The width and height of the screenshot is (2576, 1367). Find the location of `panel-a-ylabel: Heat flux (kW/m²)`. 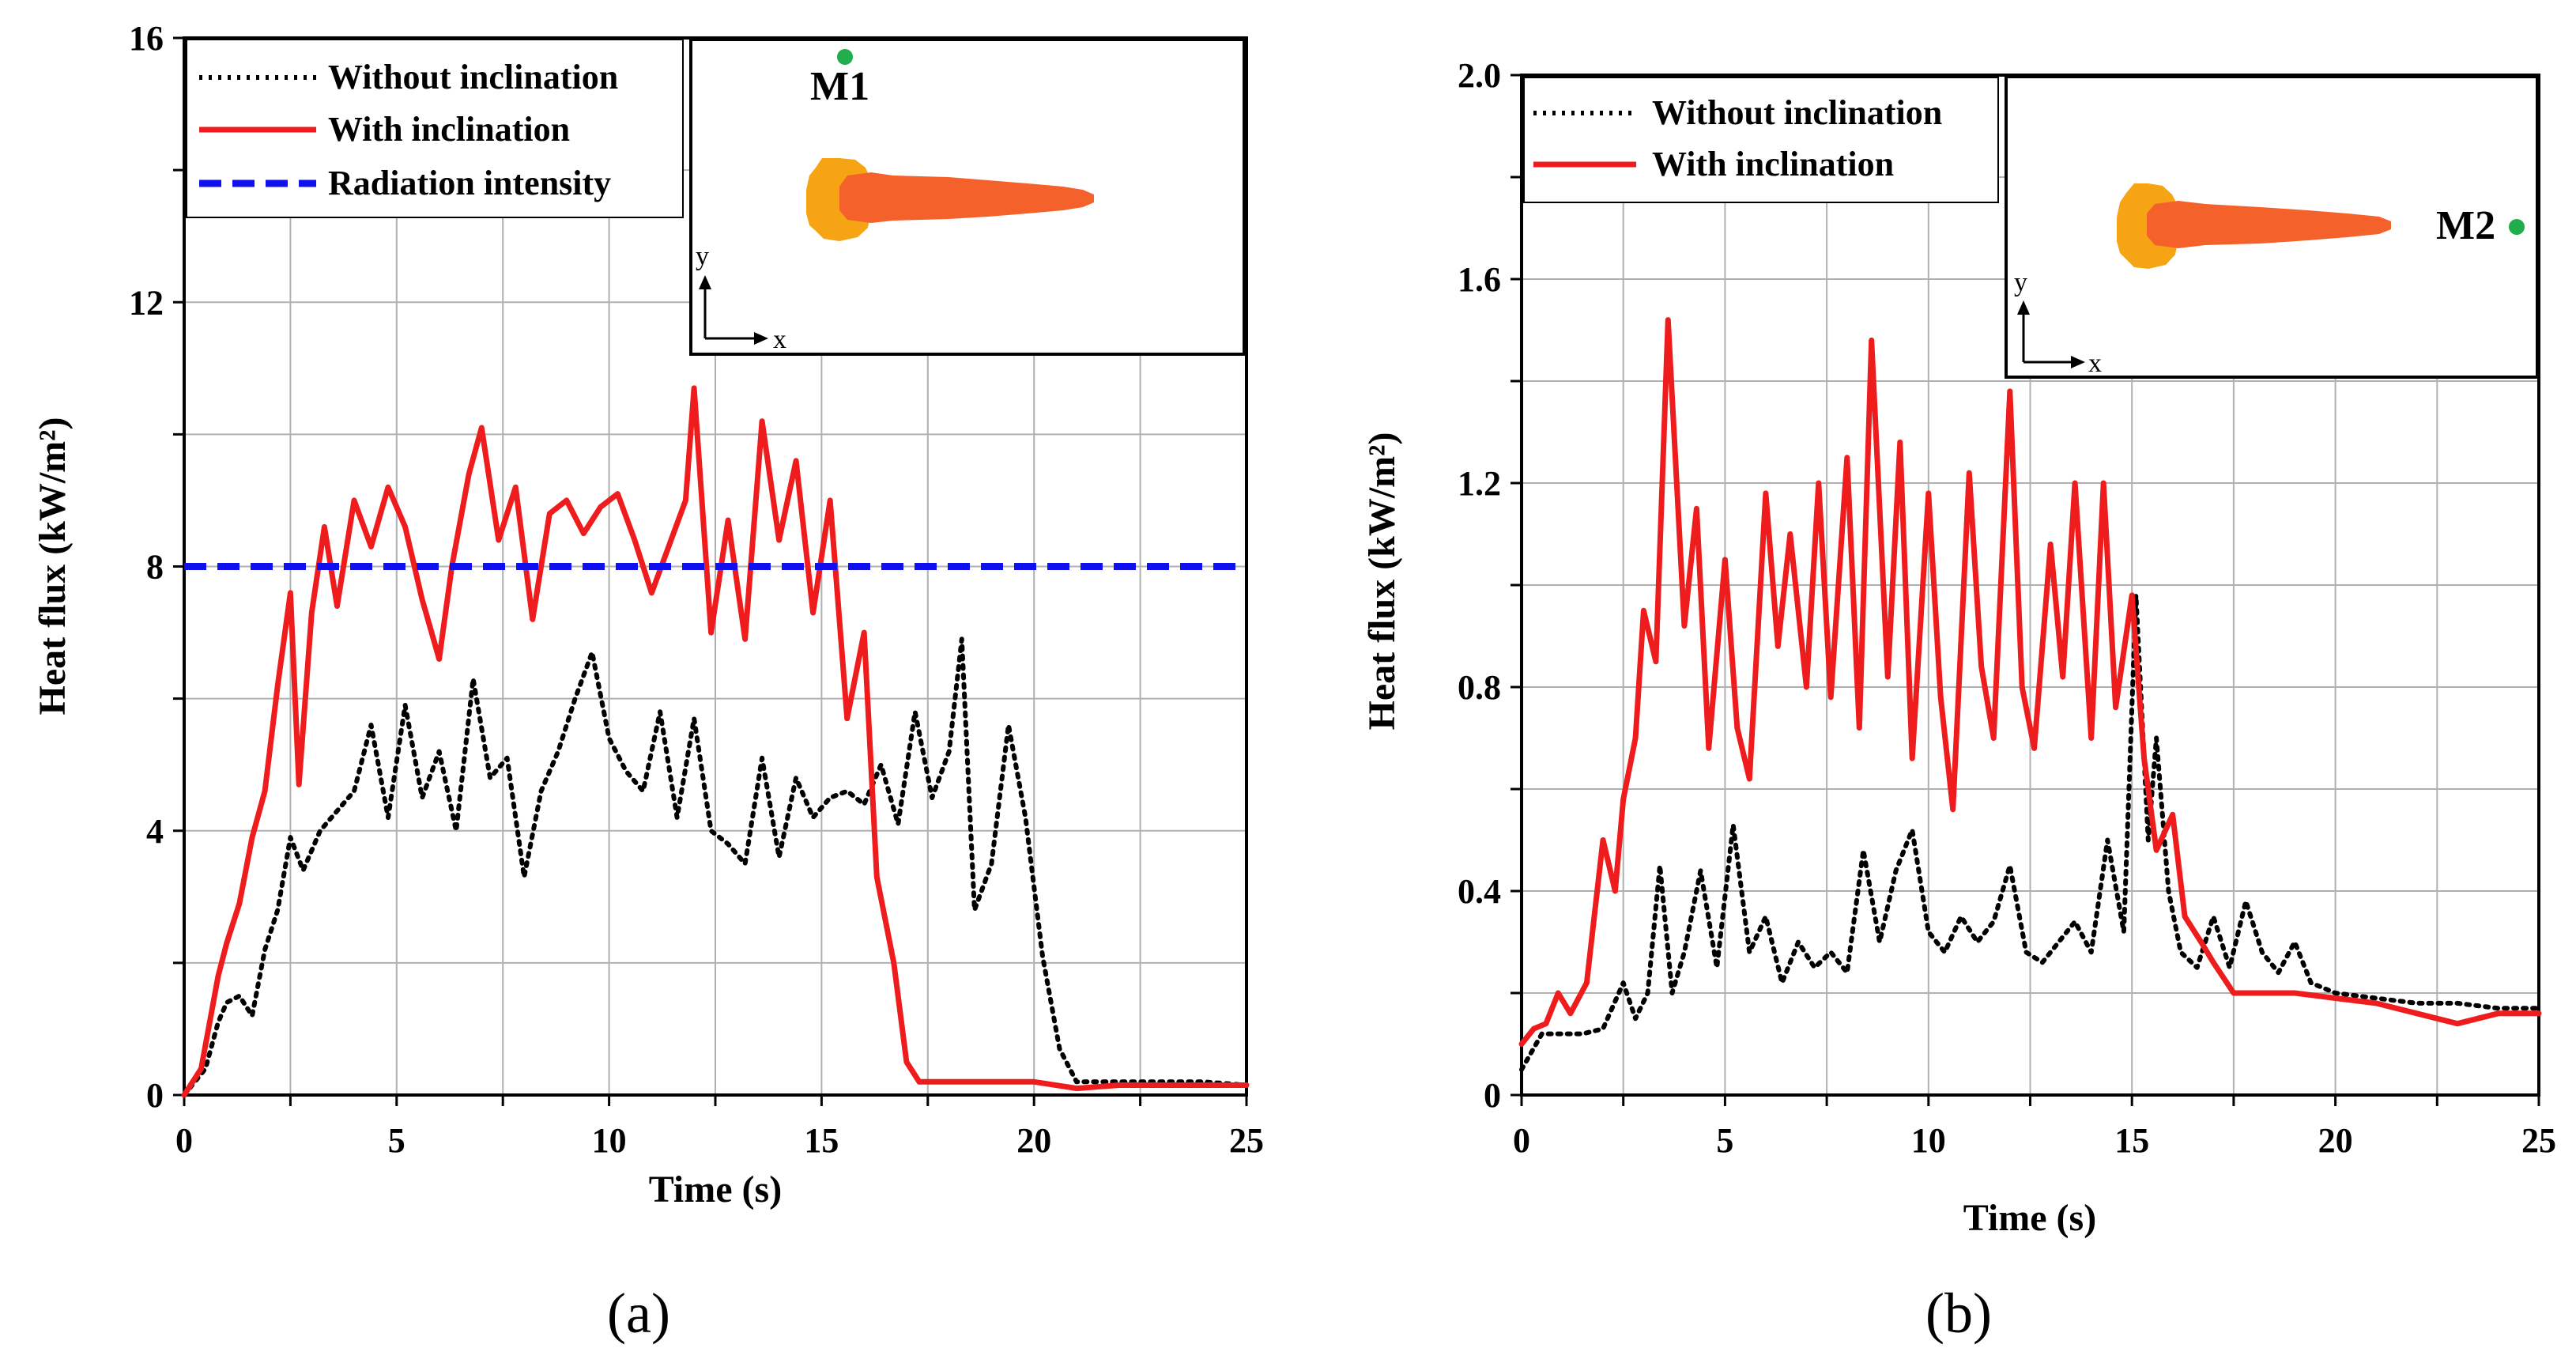

panel-a-ylabel: Heat flux (kW/m²) is located at coordinates (53, 566).